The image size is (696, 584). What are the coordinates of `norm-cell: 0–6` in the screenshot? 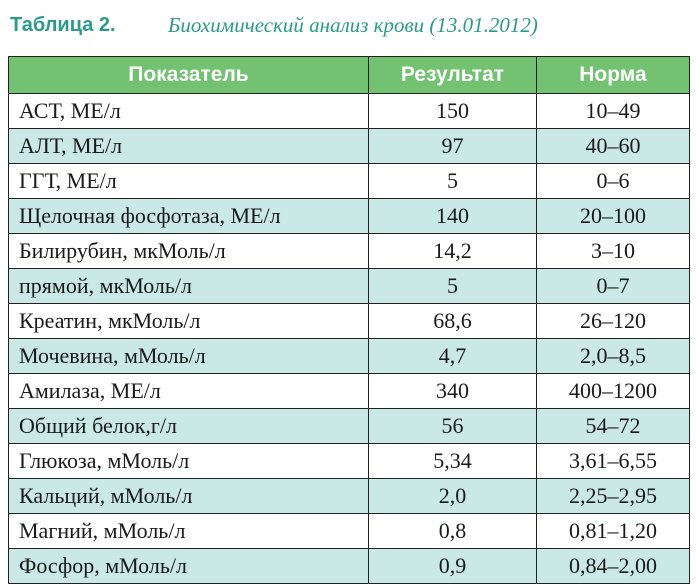 It's located at (613, 181).